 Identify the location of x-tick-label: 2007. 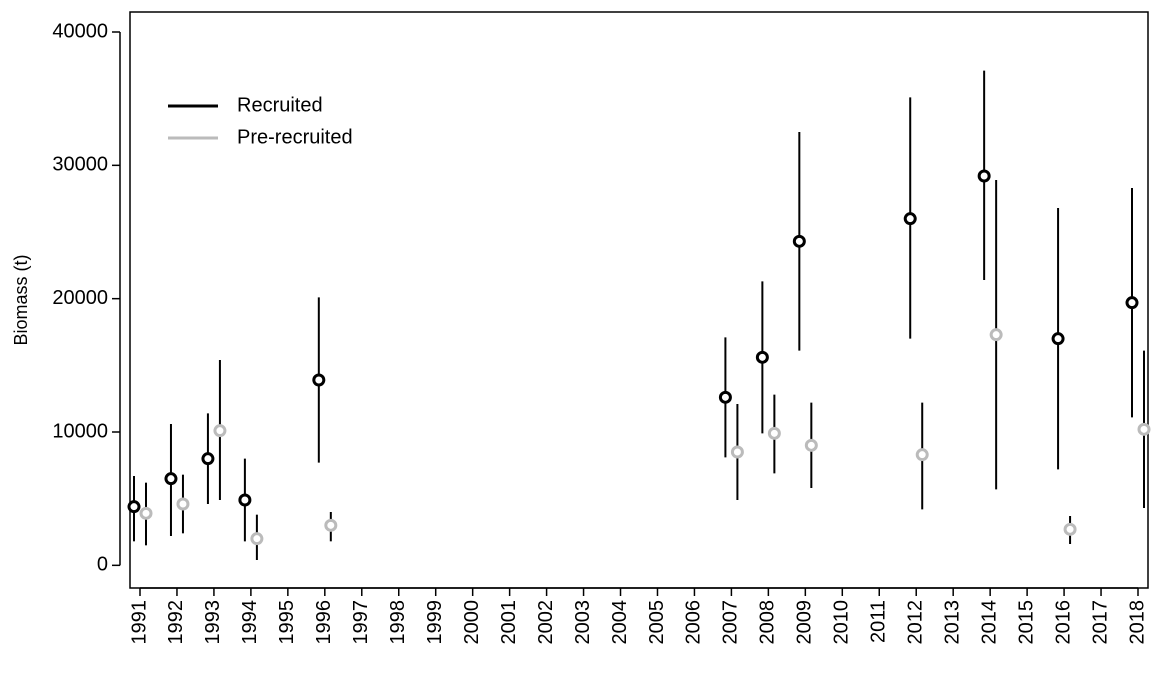
(731, 622).